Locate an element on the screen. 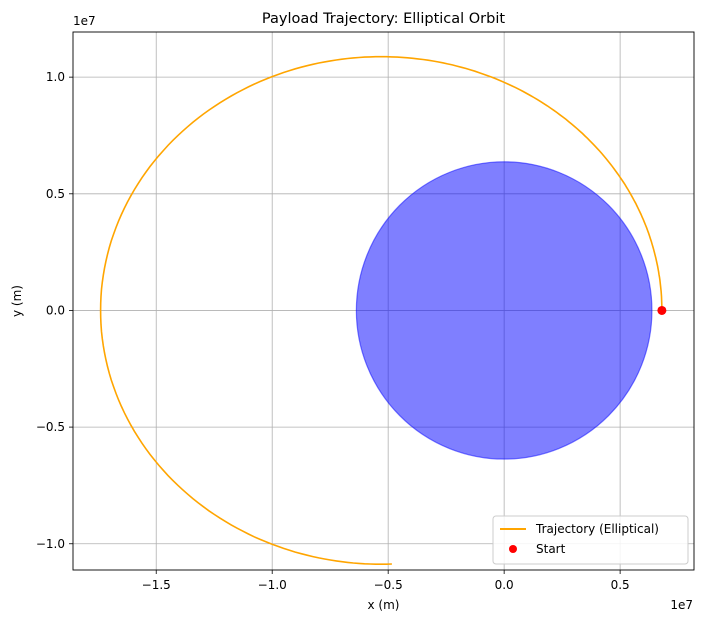 This screenshot has height=623, width=702. x-axis-ticks: −1.5 −1.0 −0.5 0.0 0.5 is located at coordinates (386, 581).